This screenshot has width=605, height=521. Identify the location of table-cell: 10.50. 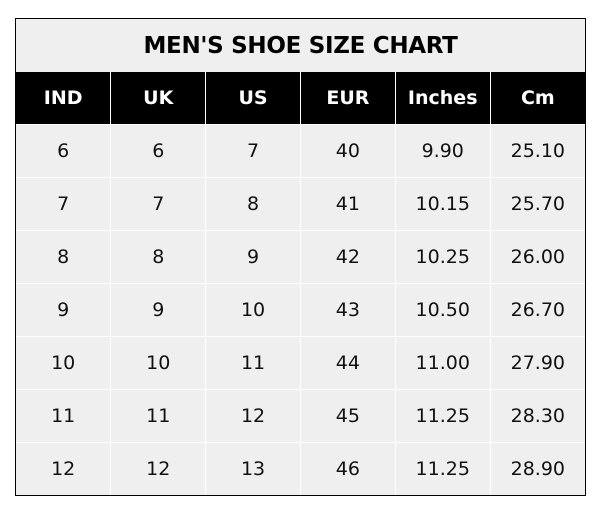
(442, 310).